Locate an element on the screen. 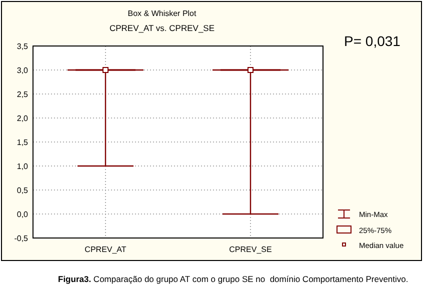 The height and width of the screenshot is (291, 424). y-tick-label: 2,0 is located at coordinates (22, 118).